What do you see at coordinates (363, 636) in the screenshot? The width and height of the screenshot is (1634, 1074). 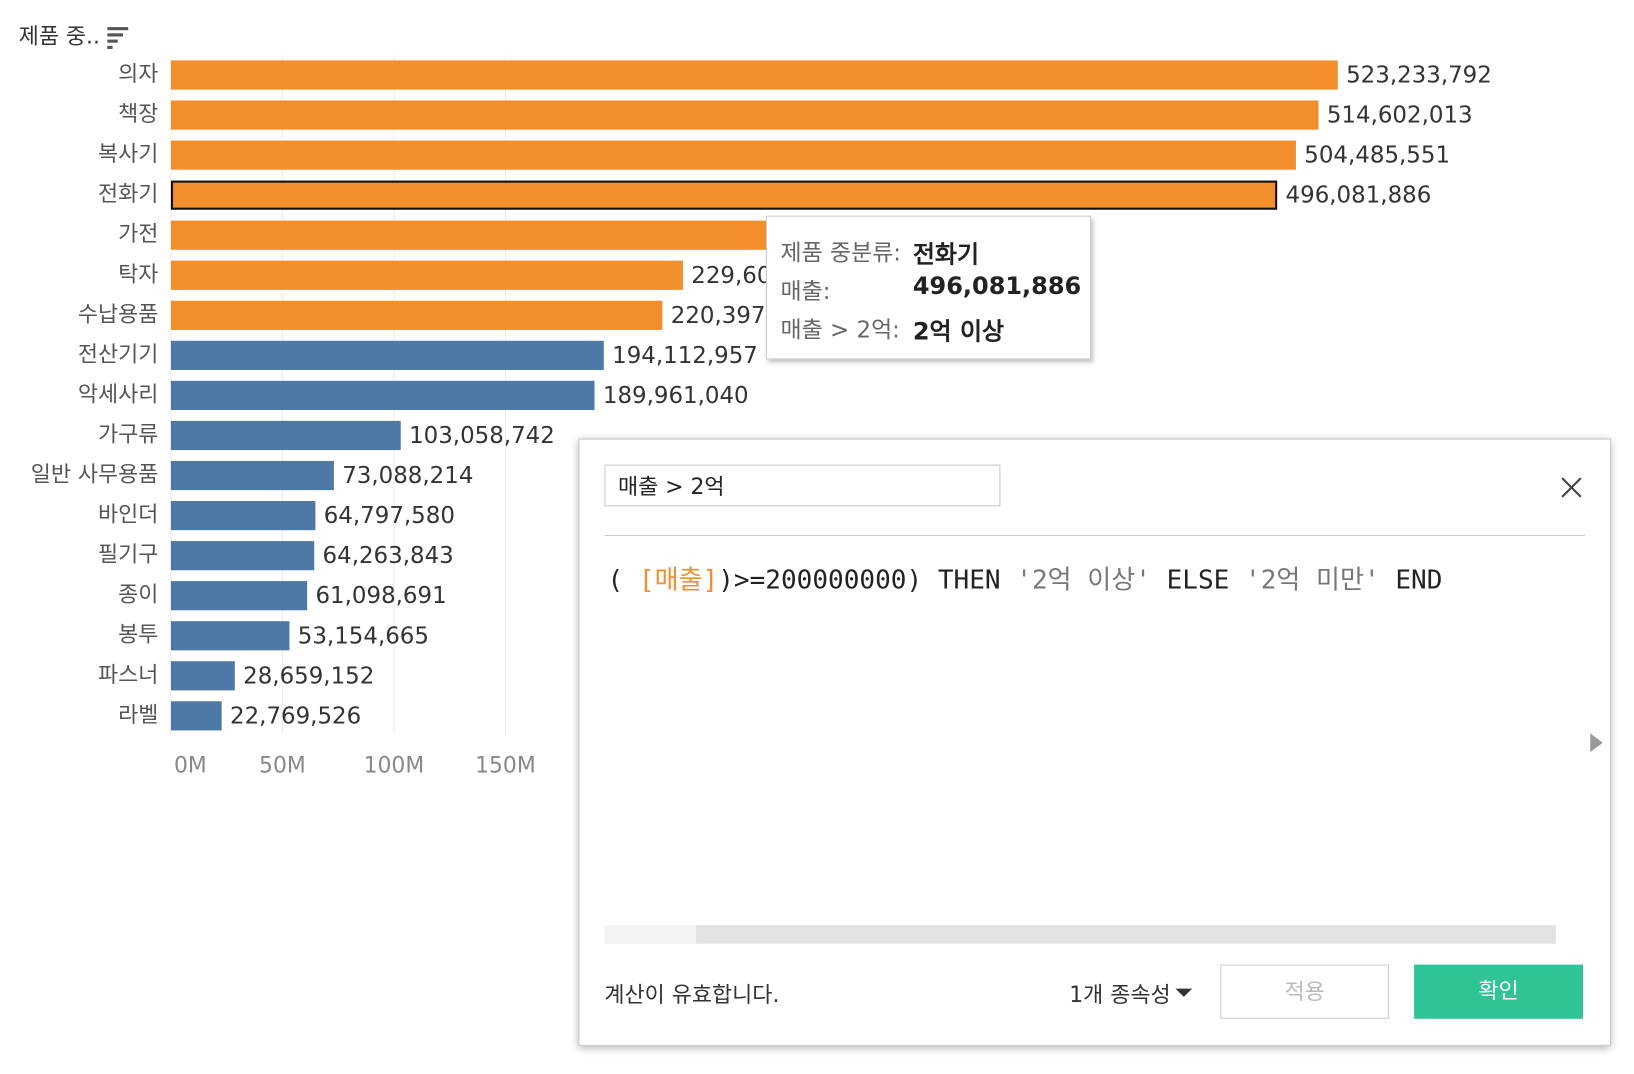 I see `value-label: 53,154,665` at bounding box center [363, 636].